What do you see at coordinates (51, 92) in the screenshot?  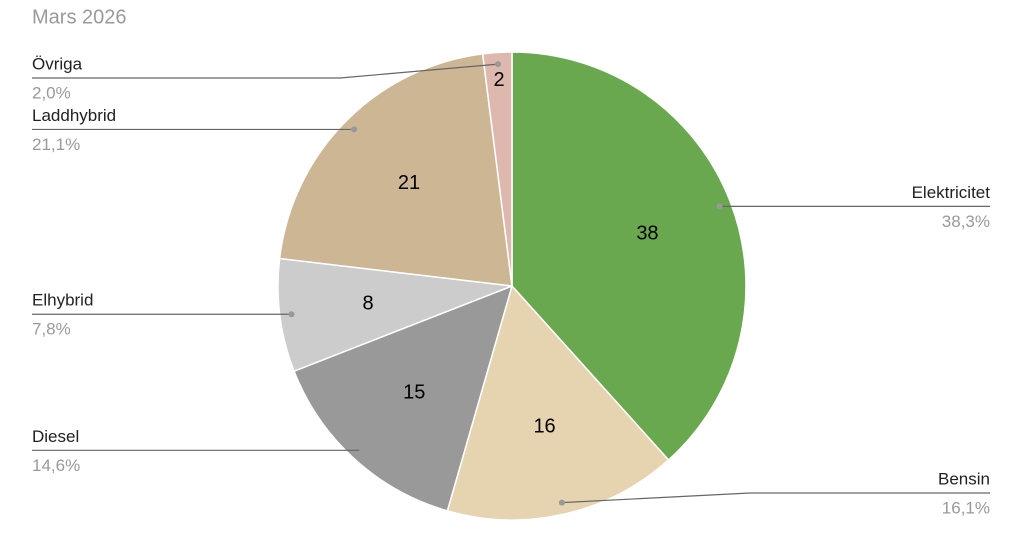 I see `percent-label: 2,0%` at bounding box center [51, 92].